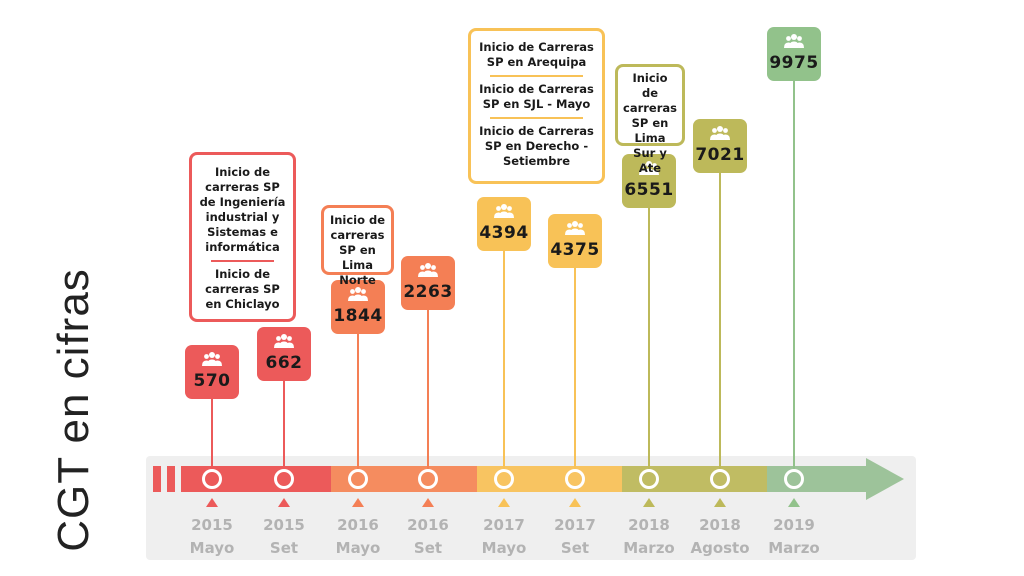  I want to click on milestone-count-box: 4375, so click(575, 241).